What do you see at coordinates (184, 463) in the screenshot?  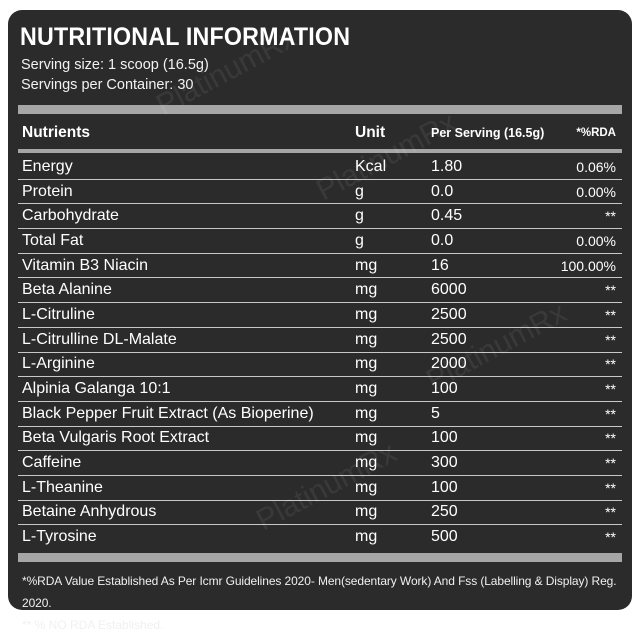 I see `nutrient-name: Caffeine` at bounding box center [184, 463].